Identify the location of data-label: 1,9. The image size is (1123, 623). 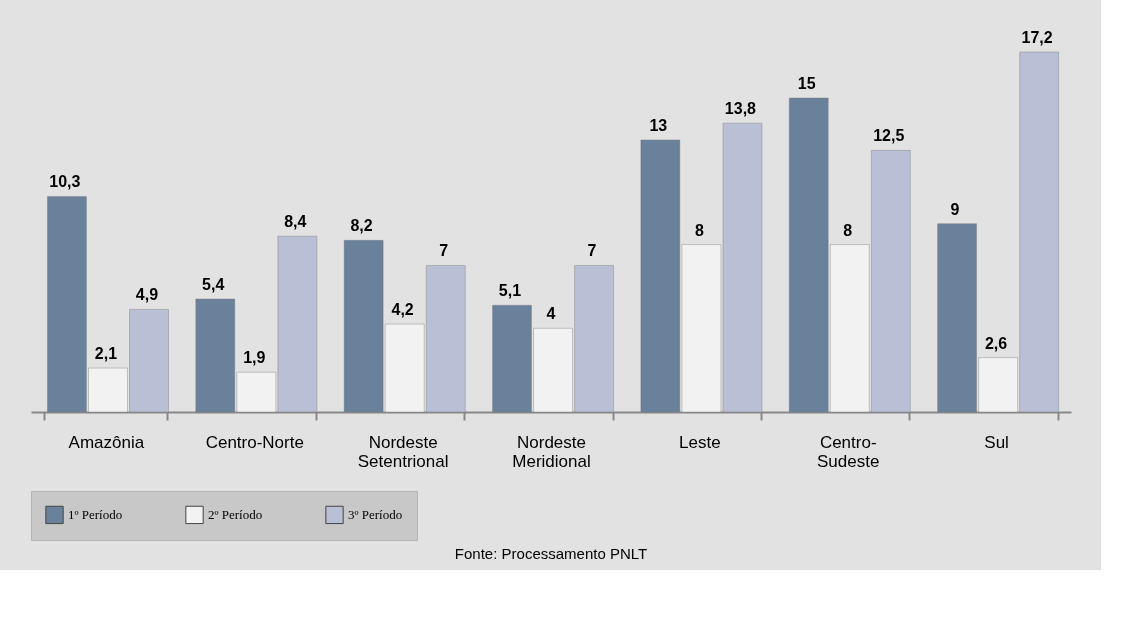
(254, 358).